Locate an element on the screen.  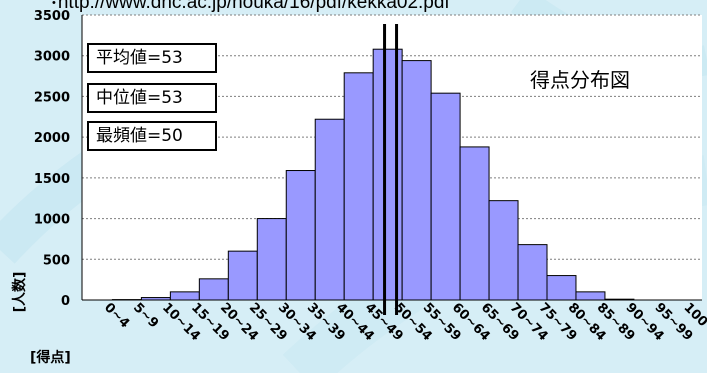
bar-55~59 is located at coordinates (416, 180).